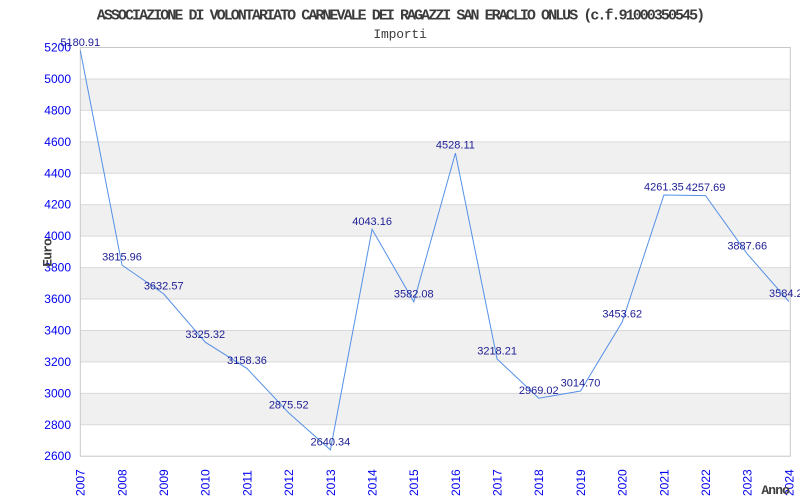  What do you see at coordinates (57, 268) in the screenshot?
I see `svg-text: 3800` at bounding box center [57, 268].